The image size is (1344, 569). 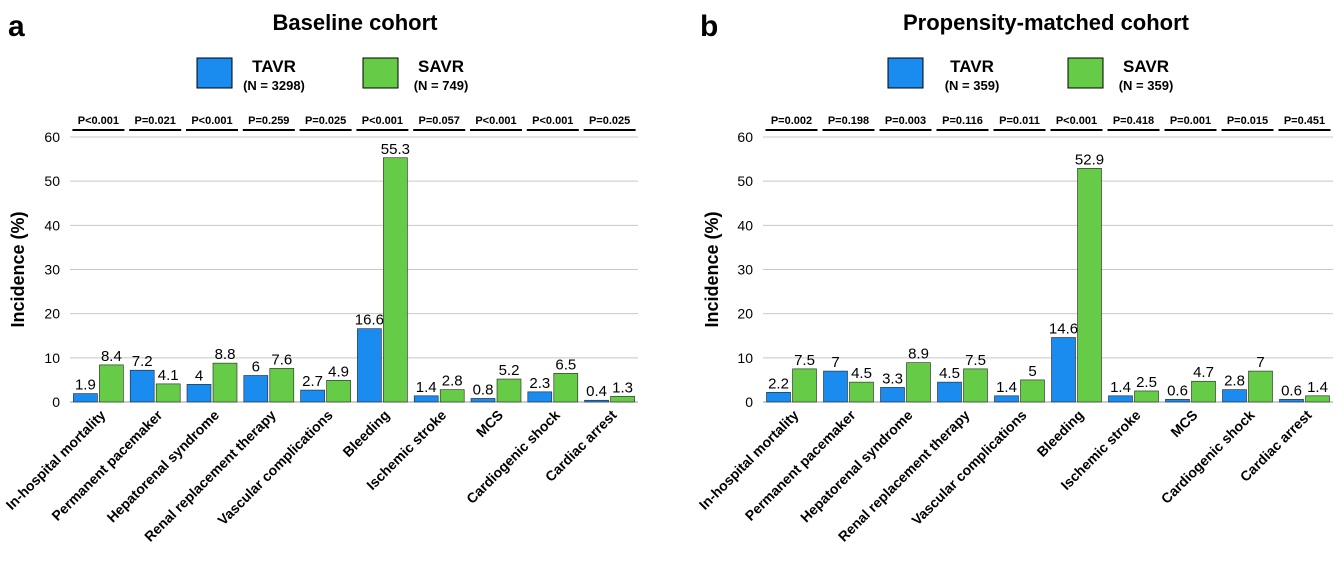 I want to click on y-tick-label: 40, so click(x=745, y=225).